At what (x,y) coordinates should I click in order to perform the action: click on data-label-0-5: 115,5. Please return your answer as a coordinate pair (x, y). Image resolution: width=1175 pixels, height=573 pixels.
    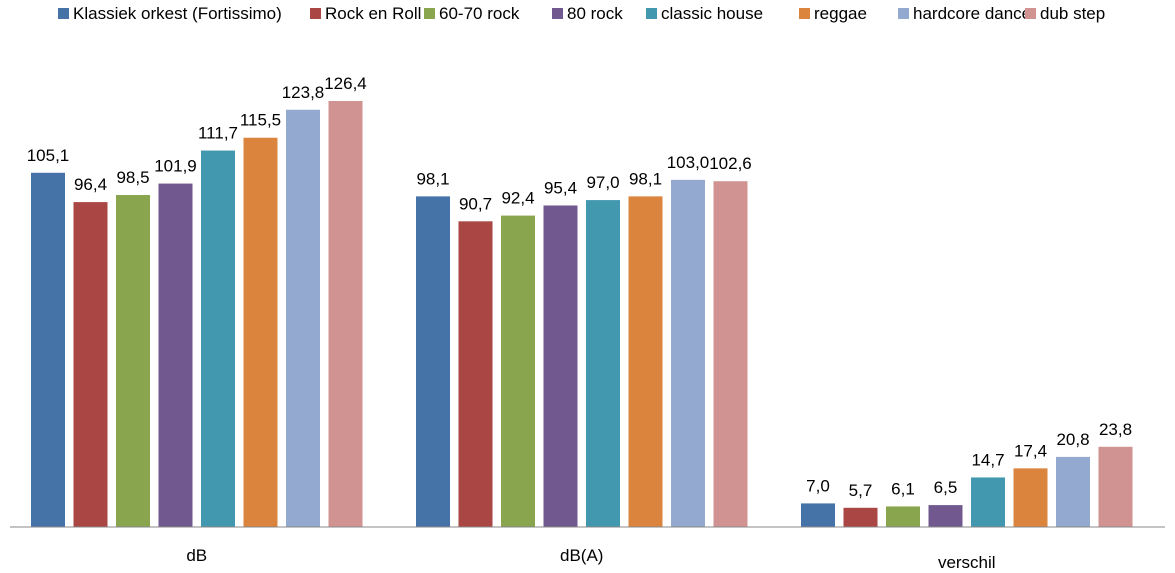
    Looking at the image, I should click on (260, 120).